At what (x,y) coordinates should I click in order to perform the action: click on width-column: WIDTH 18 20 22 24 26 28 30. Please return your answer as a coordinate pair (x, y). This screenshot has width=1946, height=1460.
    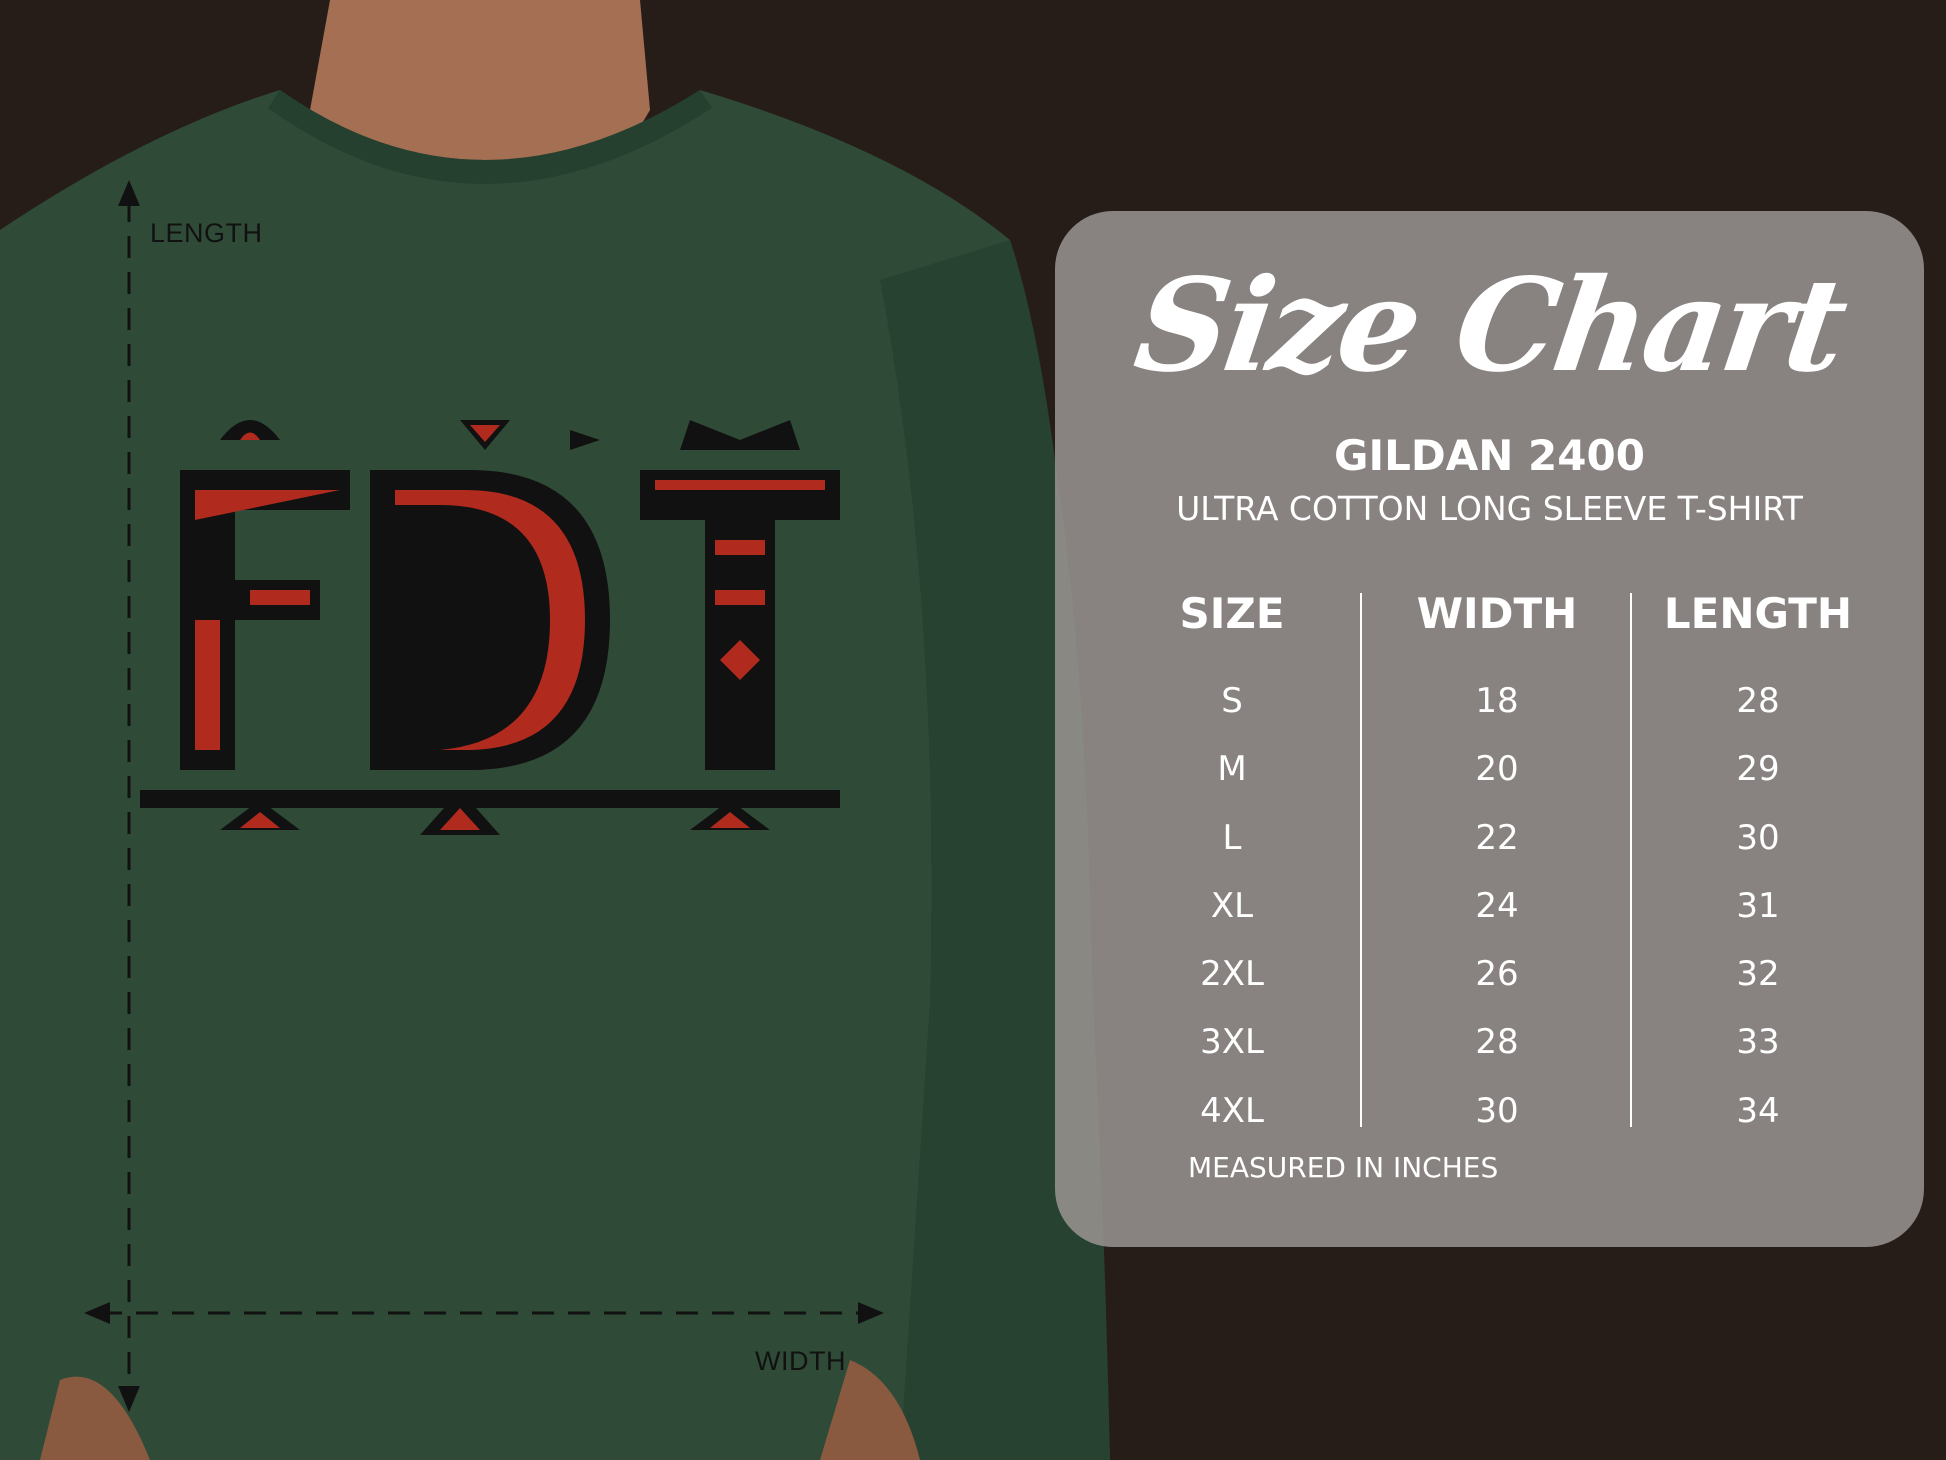
    Looking at the image, I should click on (1497, 874).